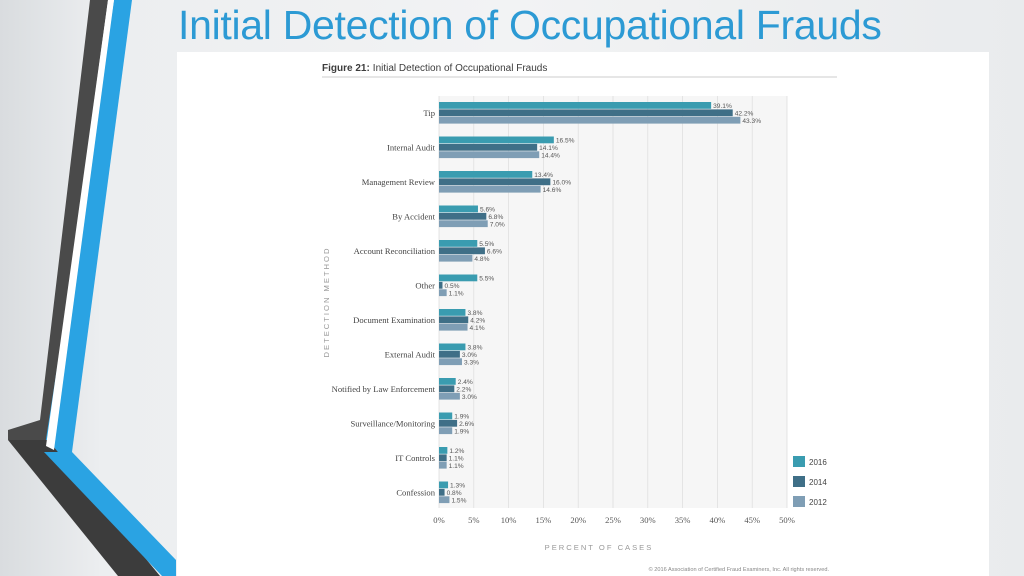  Describe the element at coordinates (799, 461) in the screenshot. I see `legend-swatch-2016` at that location.